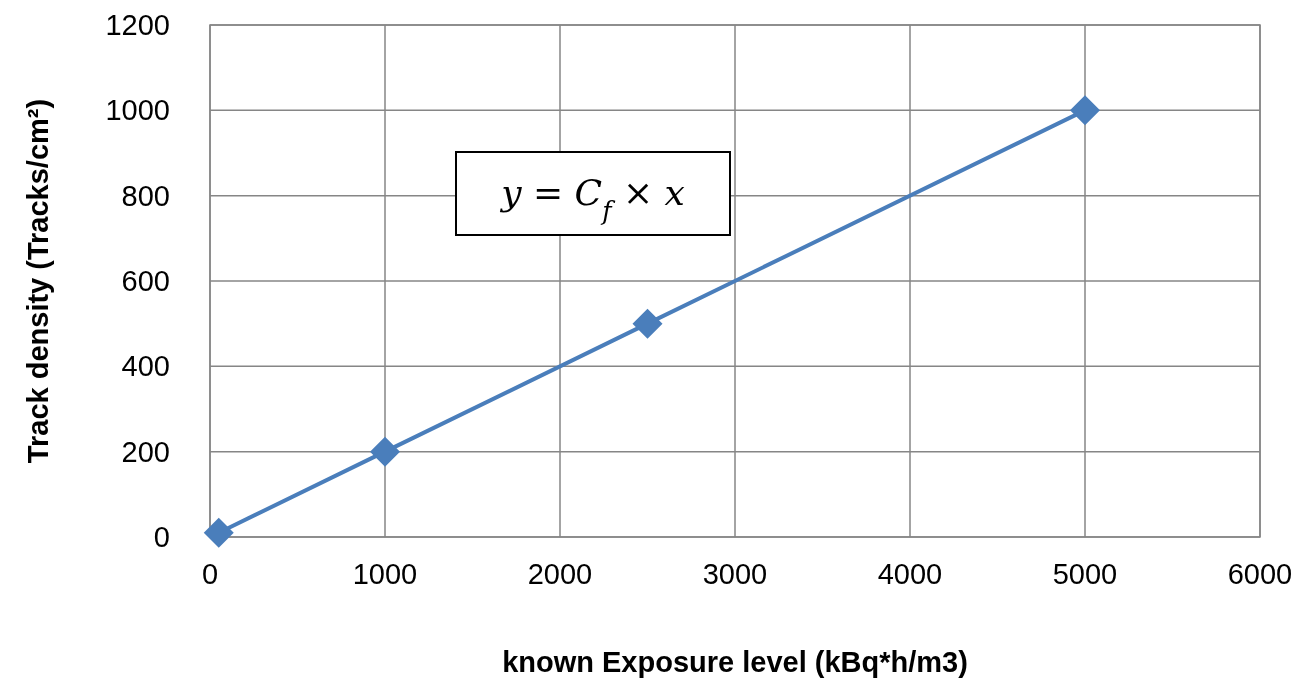 The height and width of the screenshot is (684, 1310). Describe the element at coordinates (161, 537) in the screenshot. I see `y-tick-label: 0` at that location.